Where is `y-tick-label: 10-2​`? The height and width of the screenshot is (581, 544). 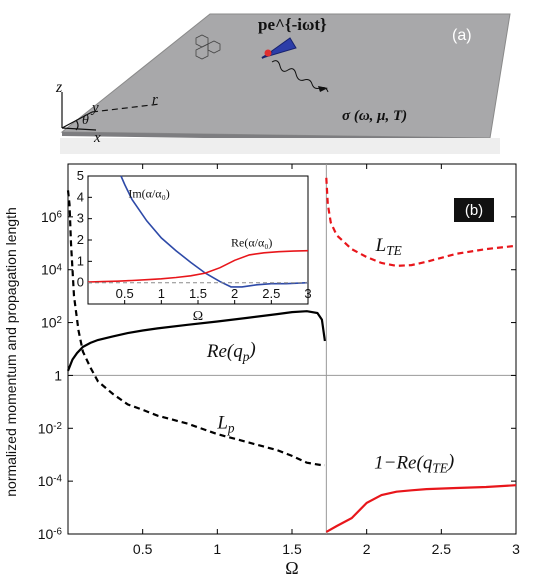
y-tick-label: 10-2​ is located at coordinates (50, 428).